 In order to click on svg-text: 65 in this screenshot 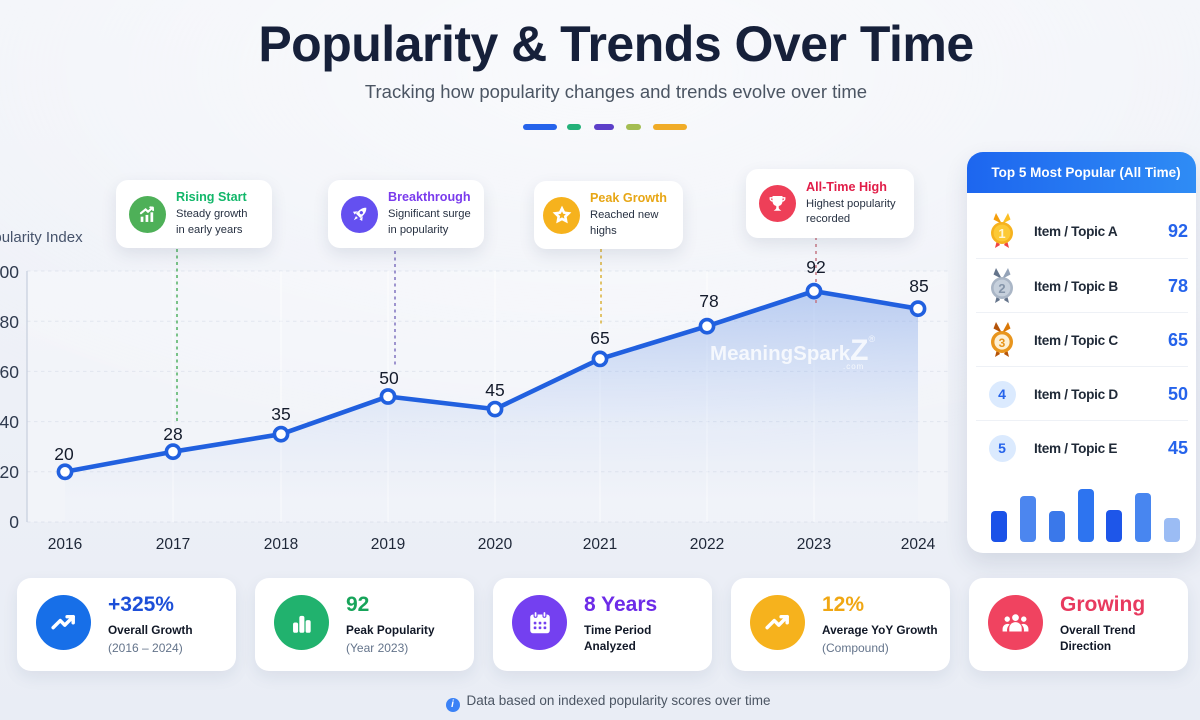, I will do `click(599, 338)`.